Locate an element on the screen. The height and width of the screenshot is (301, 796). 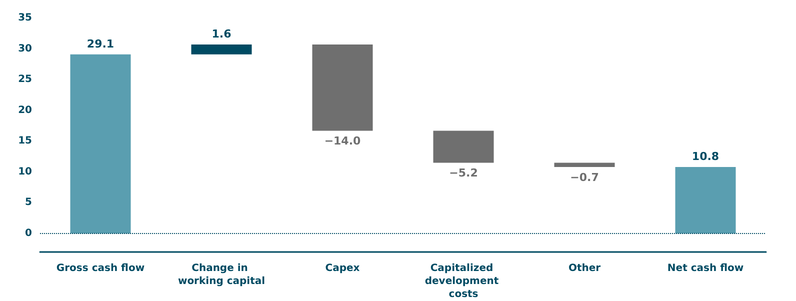
data-label: 29.1 is located at coordinates (100, 43).